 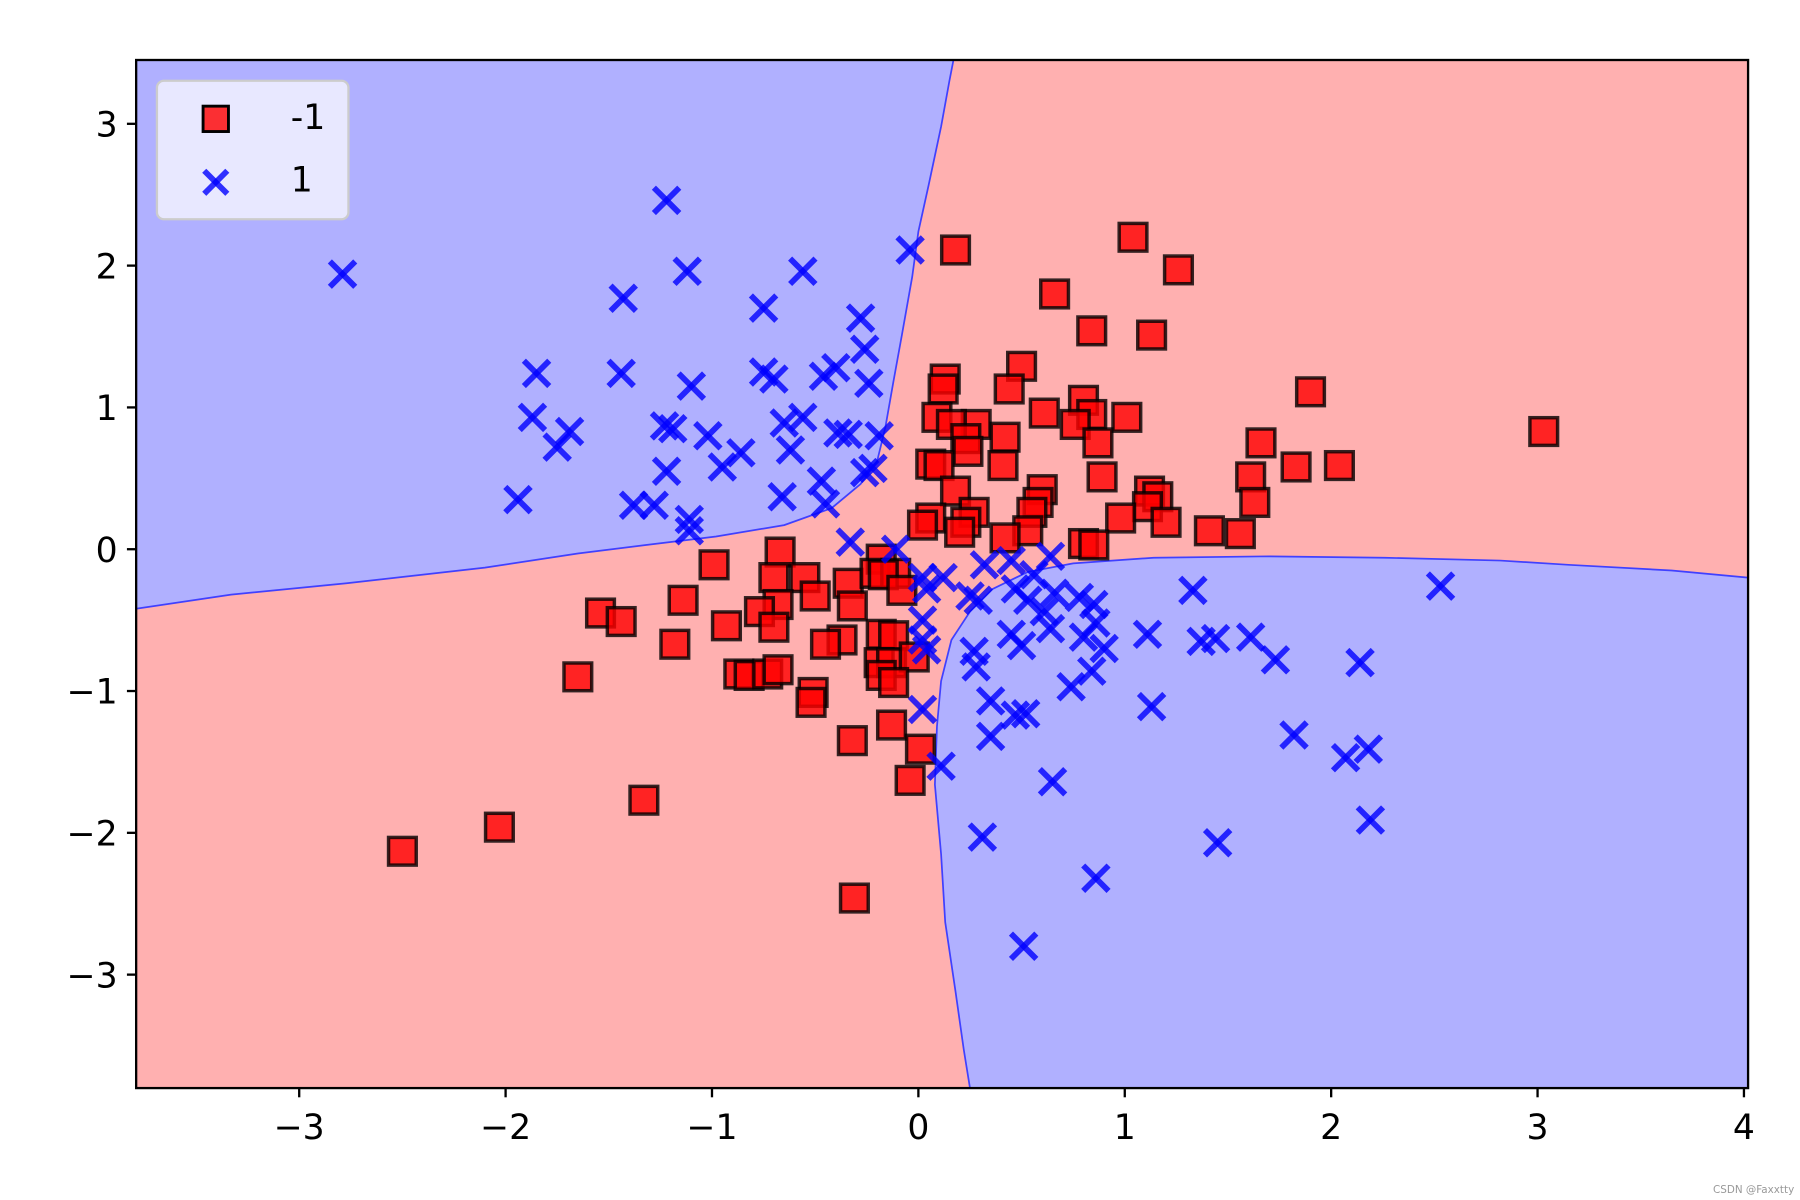 I want to click on x-tick-label: 0, so click(x=918, y=1128).